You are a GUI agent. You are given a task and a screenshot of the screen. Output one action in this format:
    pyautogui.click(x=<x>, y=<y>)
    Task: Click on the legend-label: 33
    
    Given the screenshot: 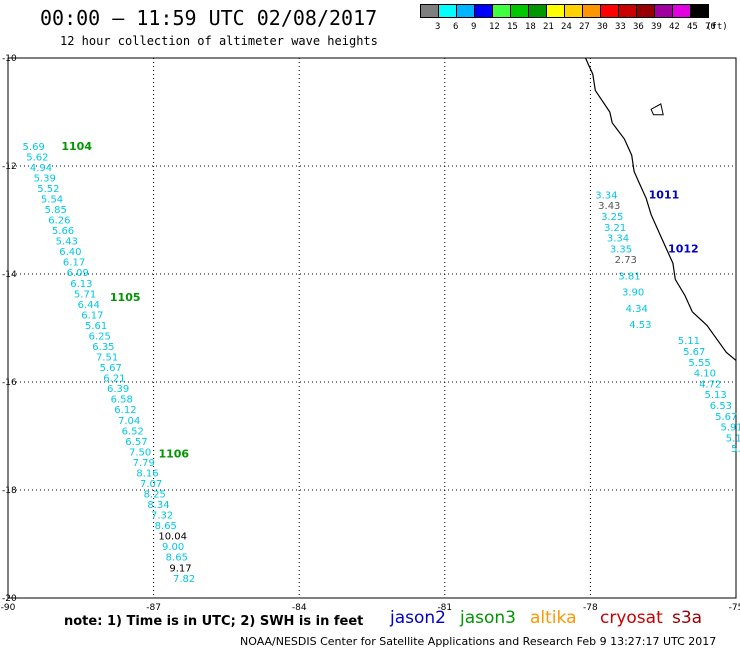 What is the action you would take?
    pyautogui.click(x=620, y=27)
    